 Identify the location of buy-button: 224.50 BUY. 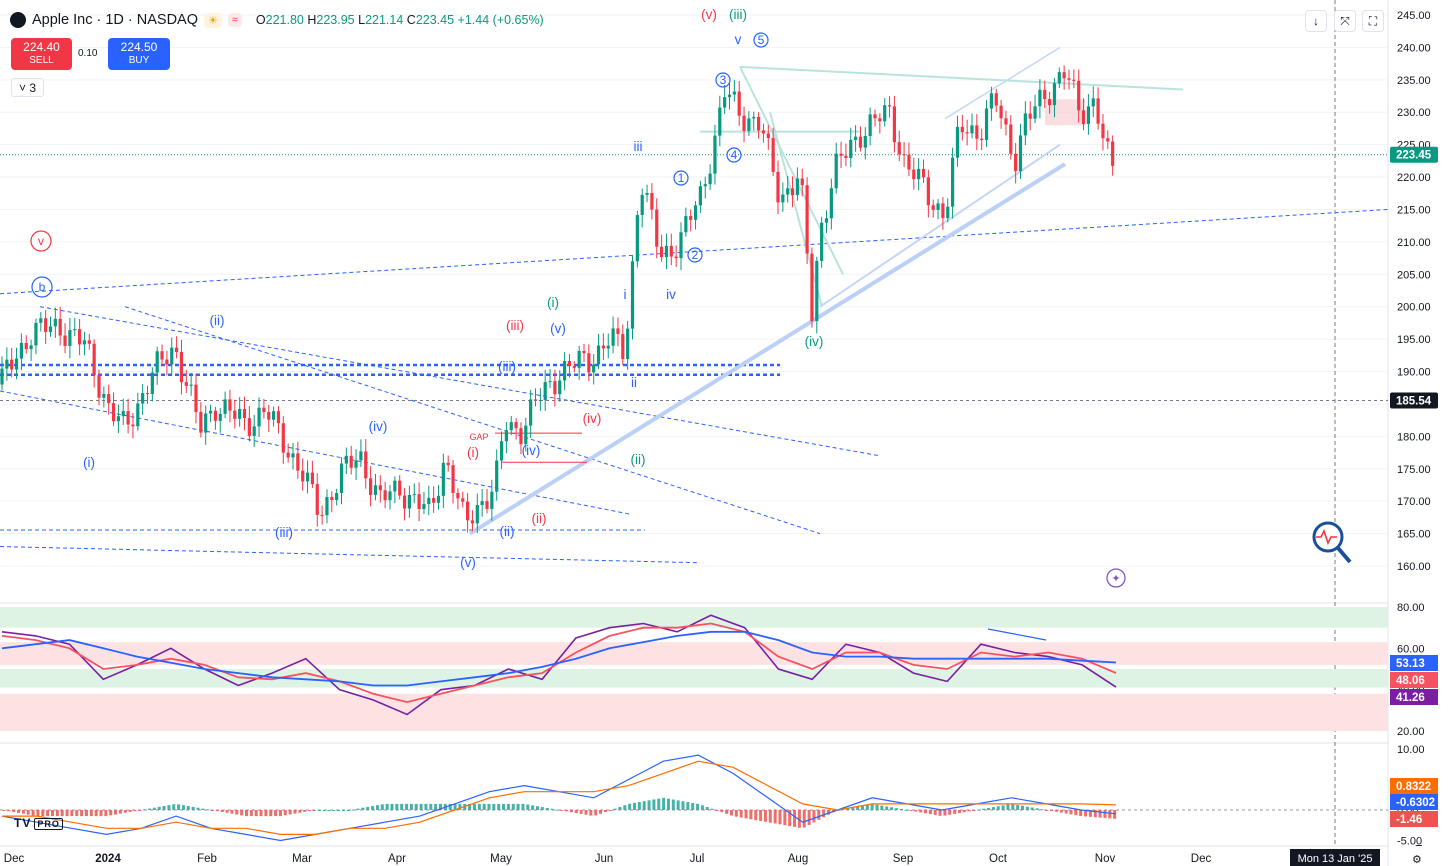
(139, 54).